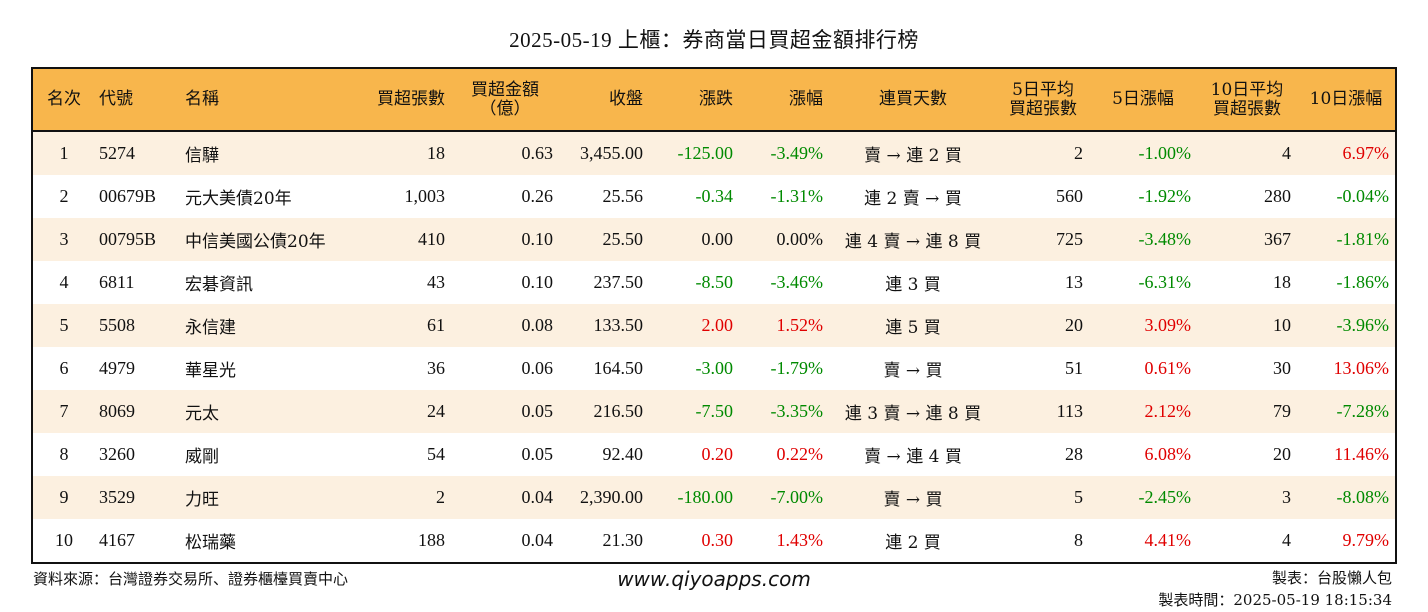  I want to click on col-avg5: 5日平均 買超張數, so click(1043, 100).